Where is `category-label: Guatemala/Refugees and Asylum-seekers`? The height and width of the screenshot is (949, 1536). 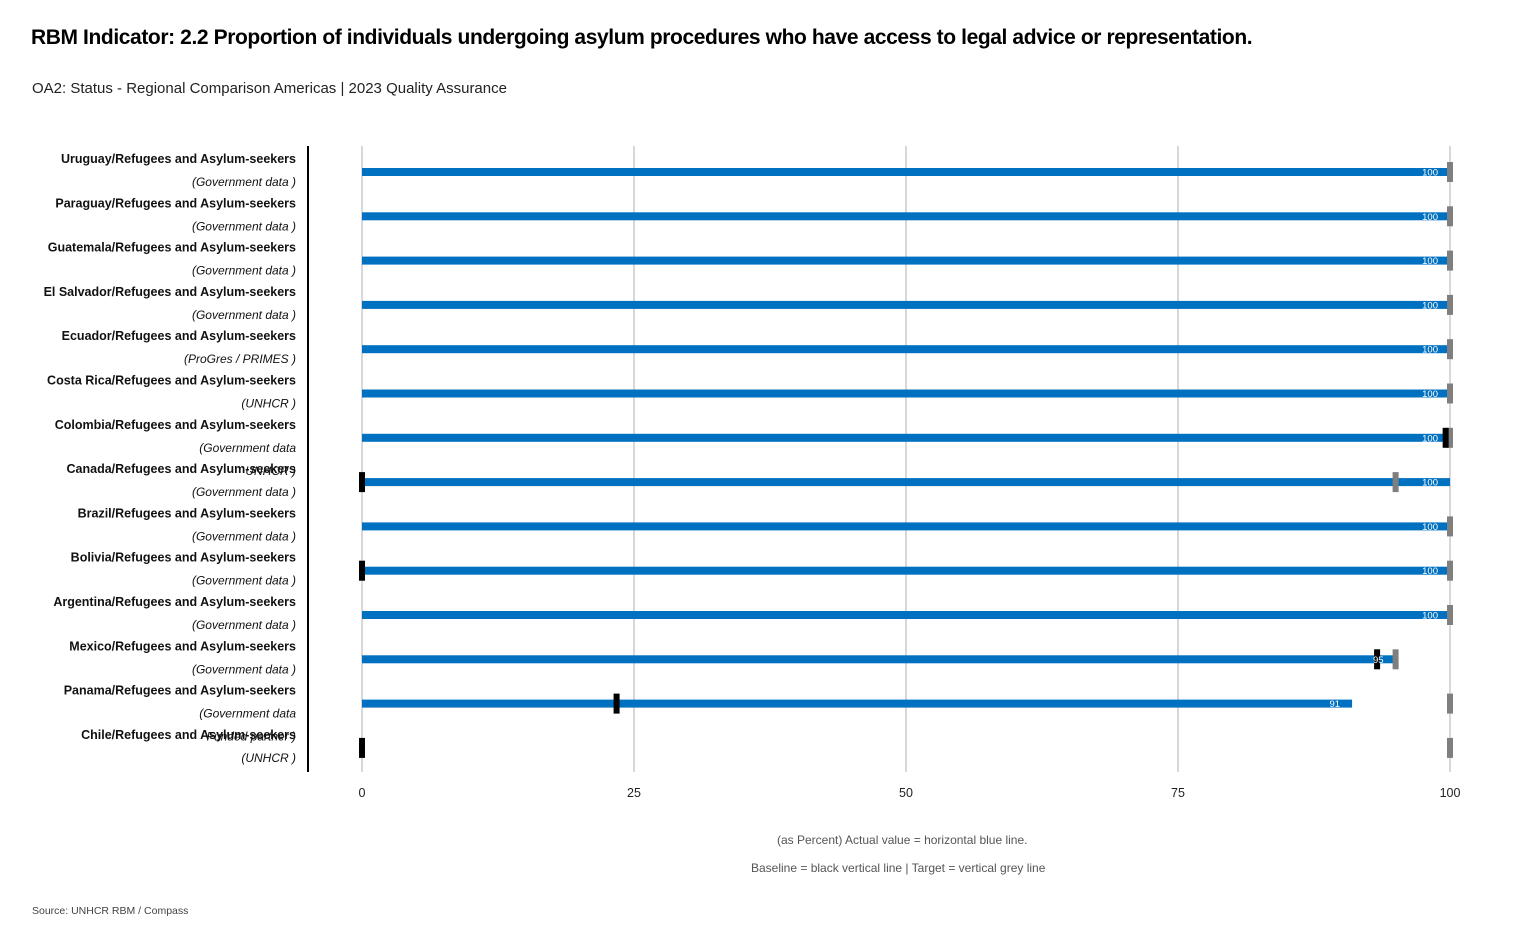 category-label: Guatemala/Refugees and Asylum-seekers is located at coordinates (172, 248).